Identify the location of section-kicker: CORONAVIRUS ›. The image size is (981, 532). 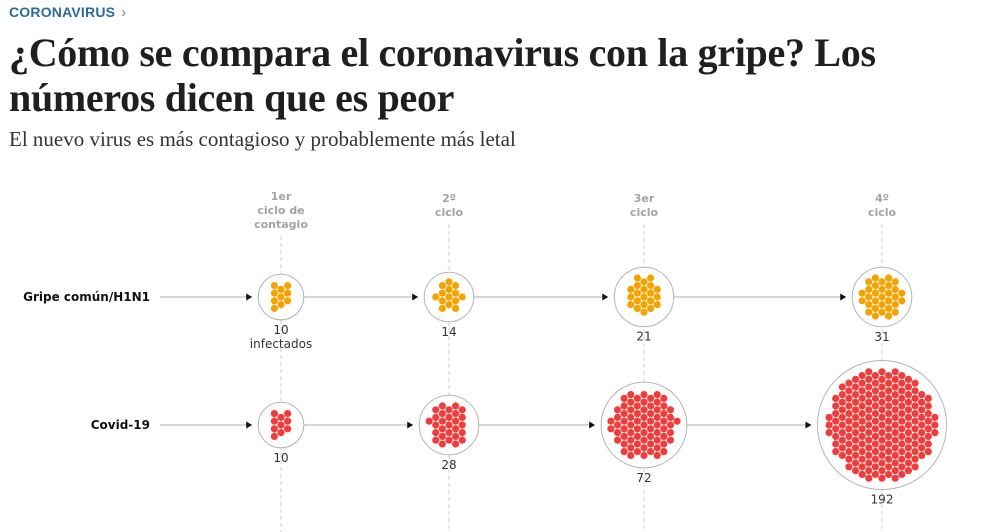
(67, 12).